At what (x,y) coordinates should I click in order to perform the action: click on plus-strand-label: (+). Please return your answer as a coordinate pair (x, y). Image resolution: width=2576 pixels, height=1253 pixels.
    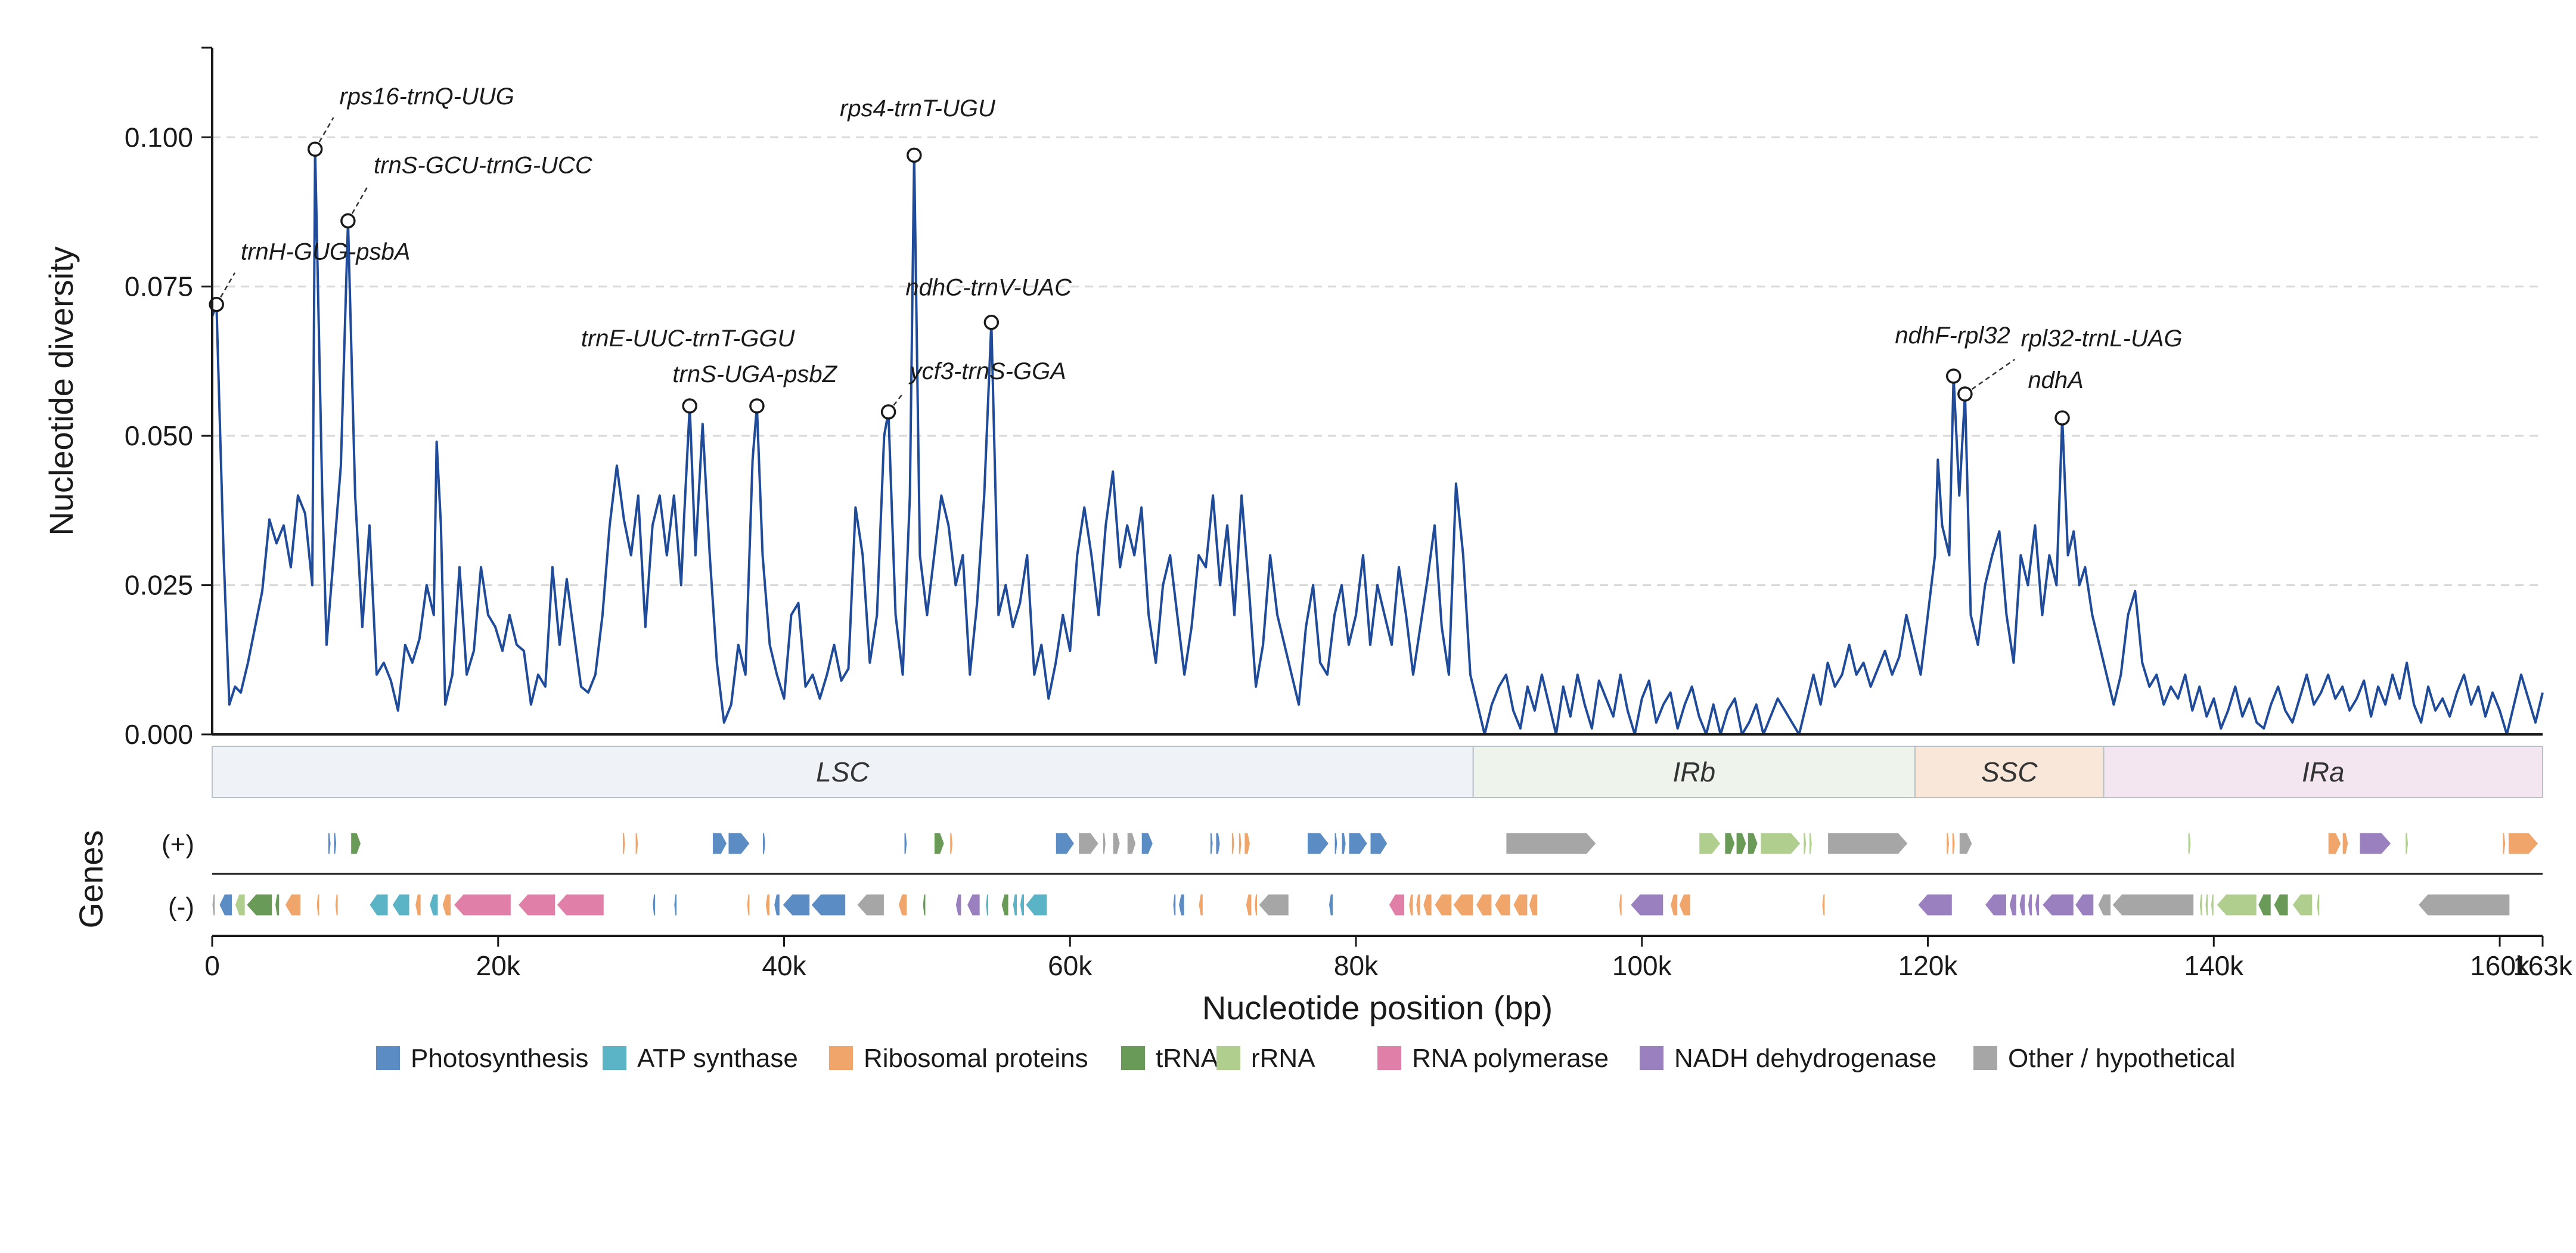
    Looking at the image, I should click on (178, 844).